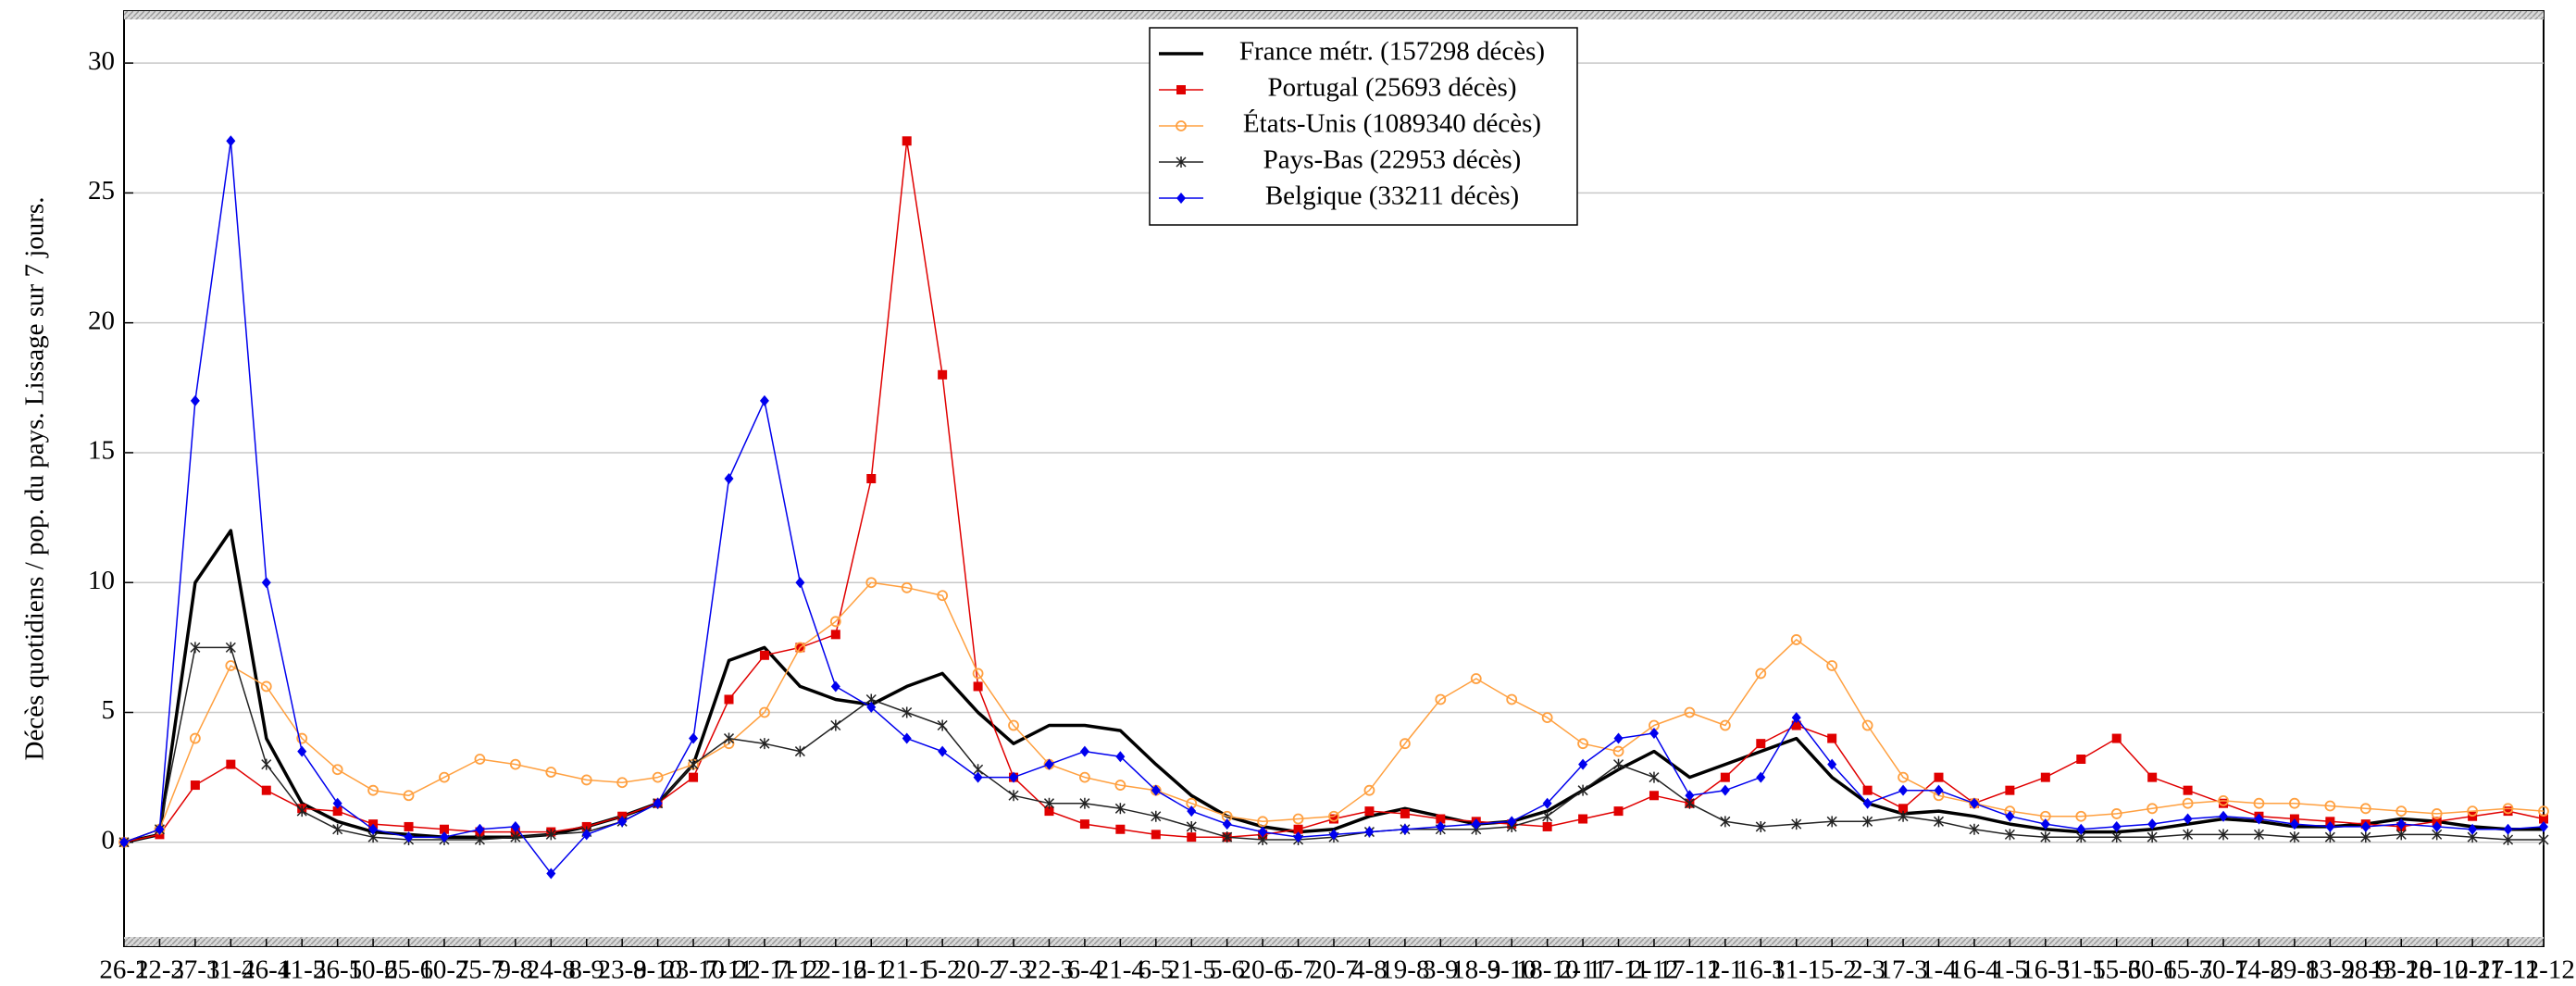  Describe the element at coordinates (479, 970) in the screenshot. I see `x-tick-label: 25-7` at that location.